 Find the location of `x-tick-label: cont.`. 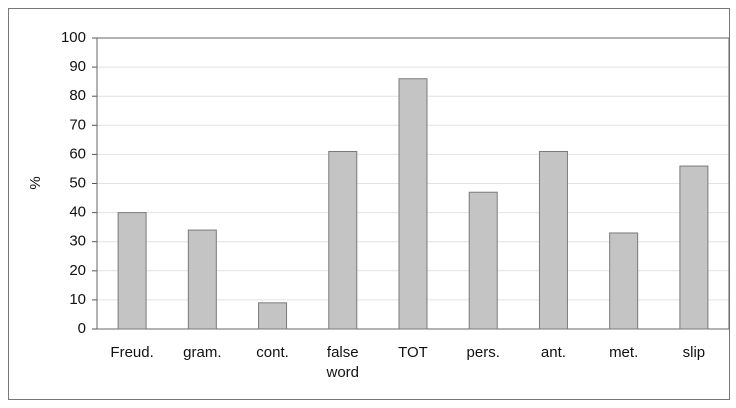

x-tick-label: cont. is located at coordinates (272, 352).